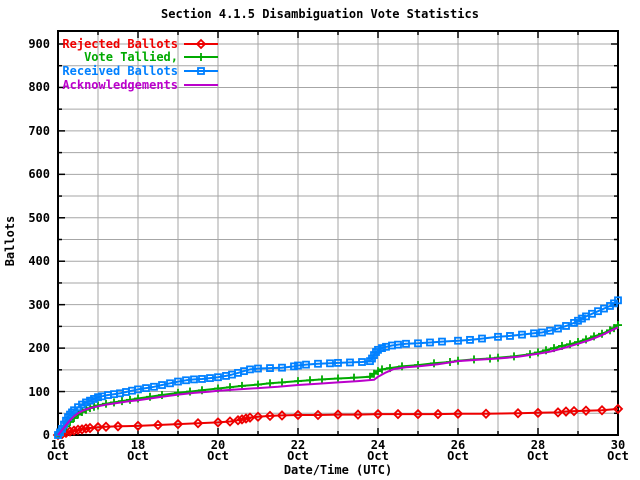 The height and width of the screenshot is (480, 640). Describe the element at coordinates (618, 450) in the screenshot. I see `x-tick-label: 30 Oct` at that location.